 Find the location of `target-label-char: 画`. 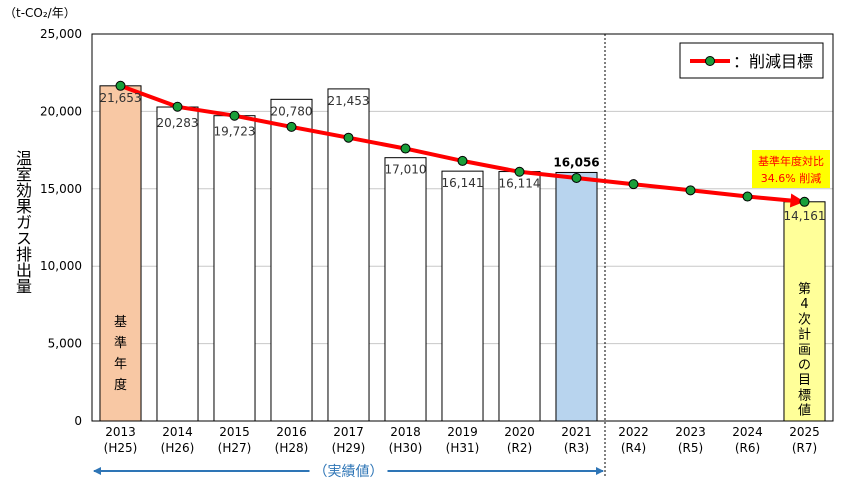

target-label-char: 画 is located at coordinates (804, 350).